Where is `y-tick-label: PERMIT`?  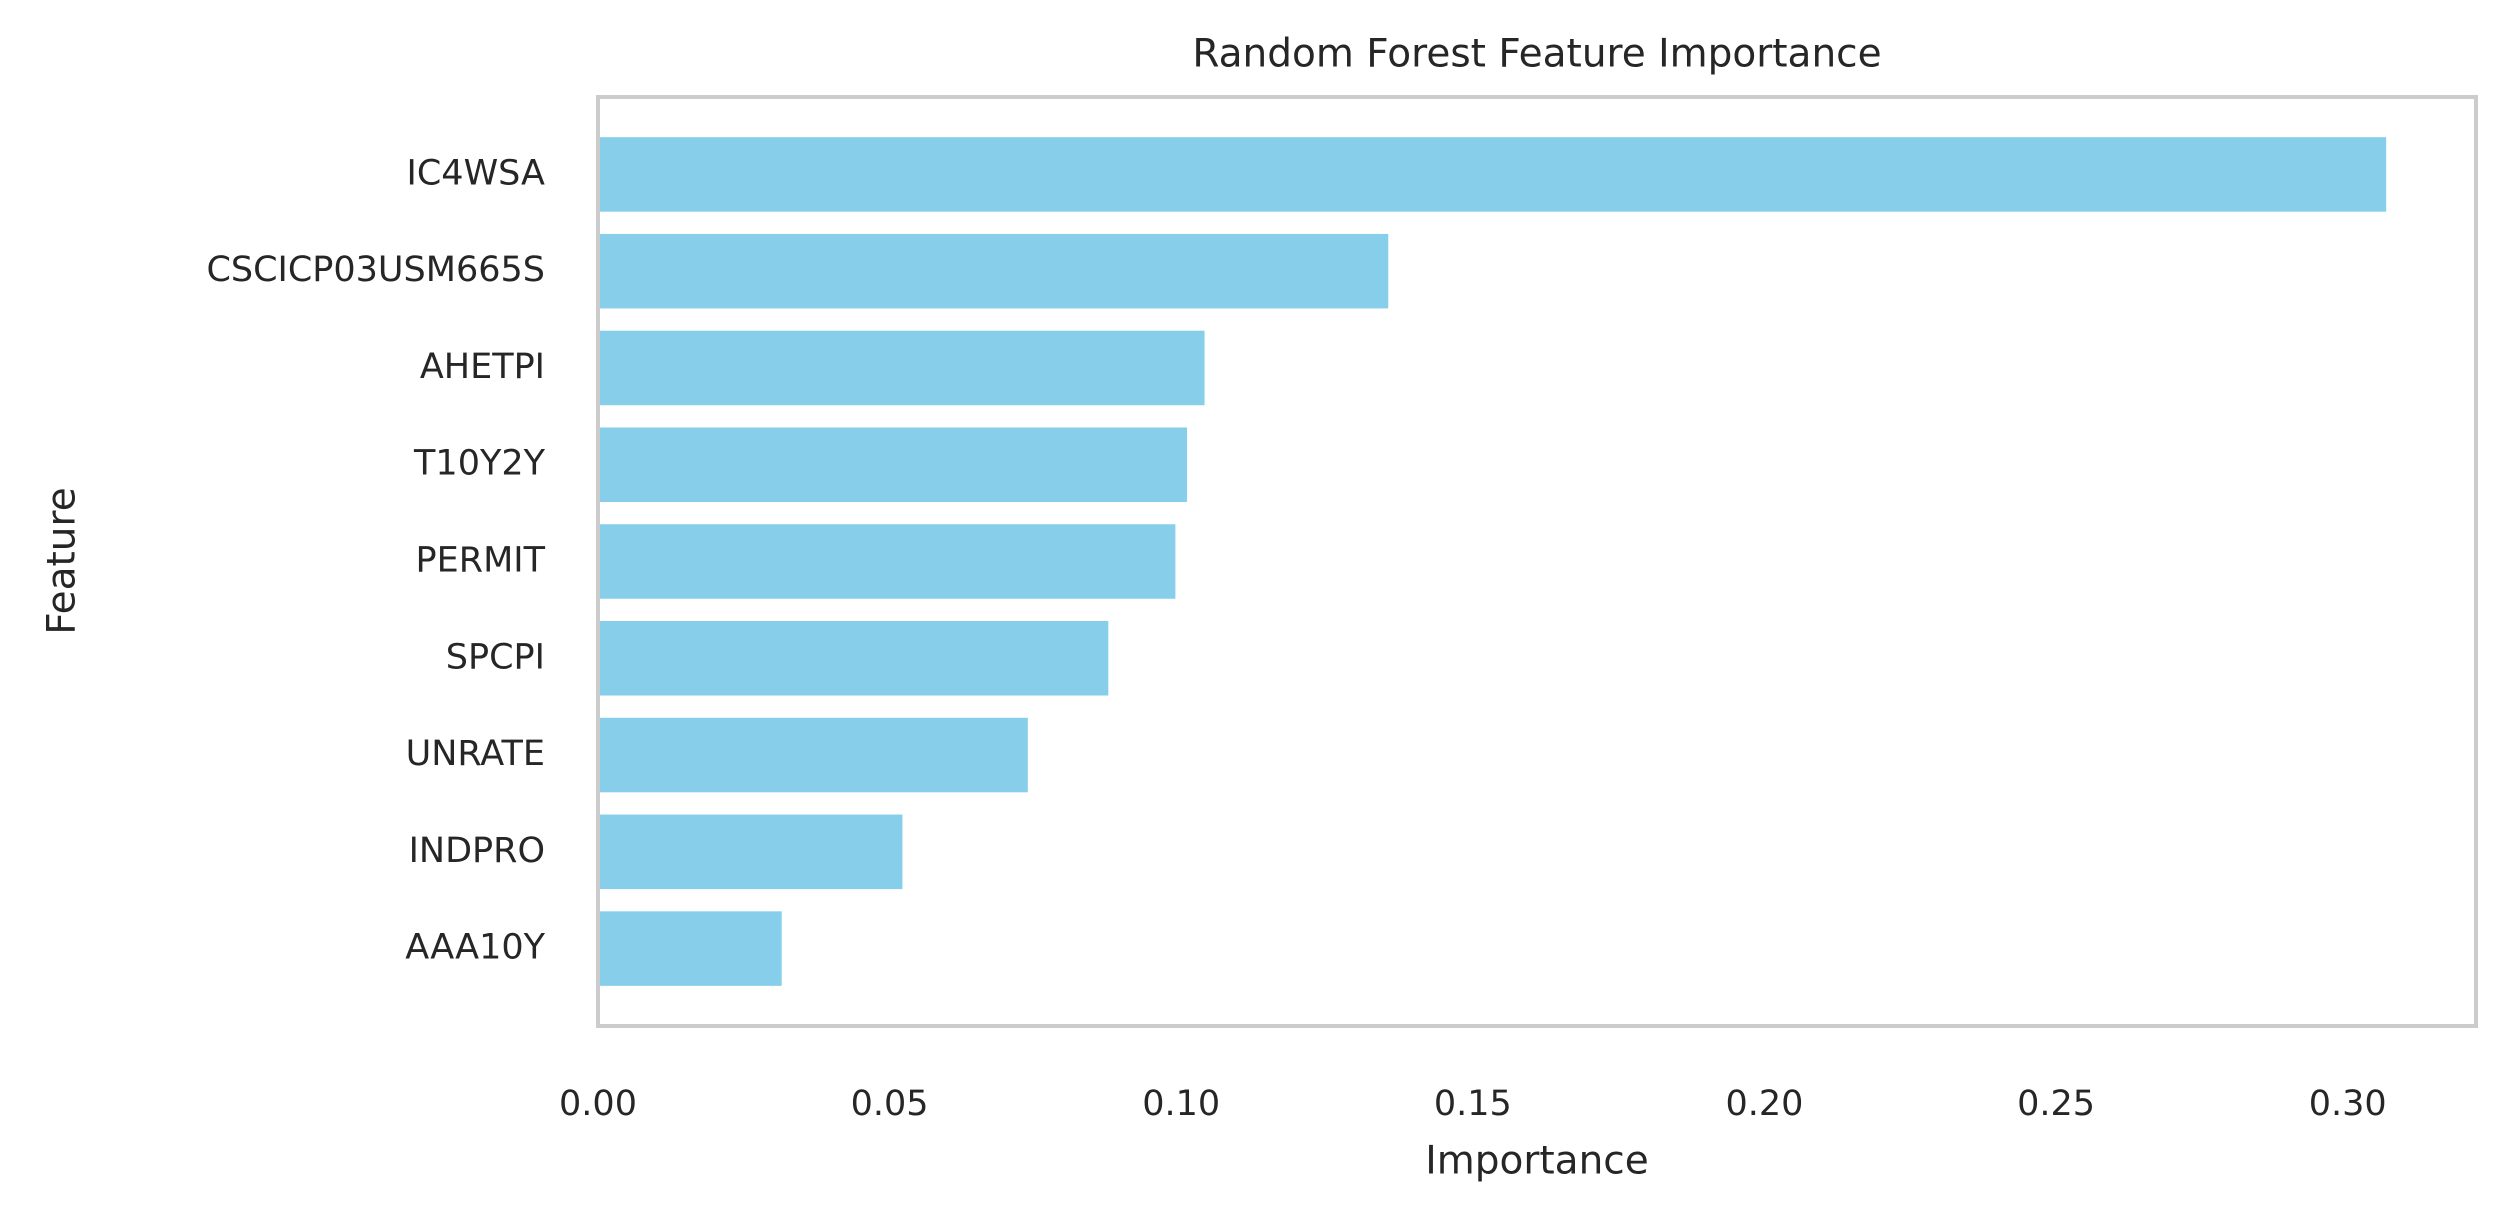
y-tick-label: PERMIT is located at coordinates (481, 561).